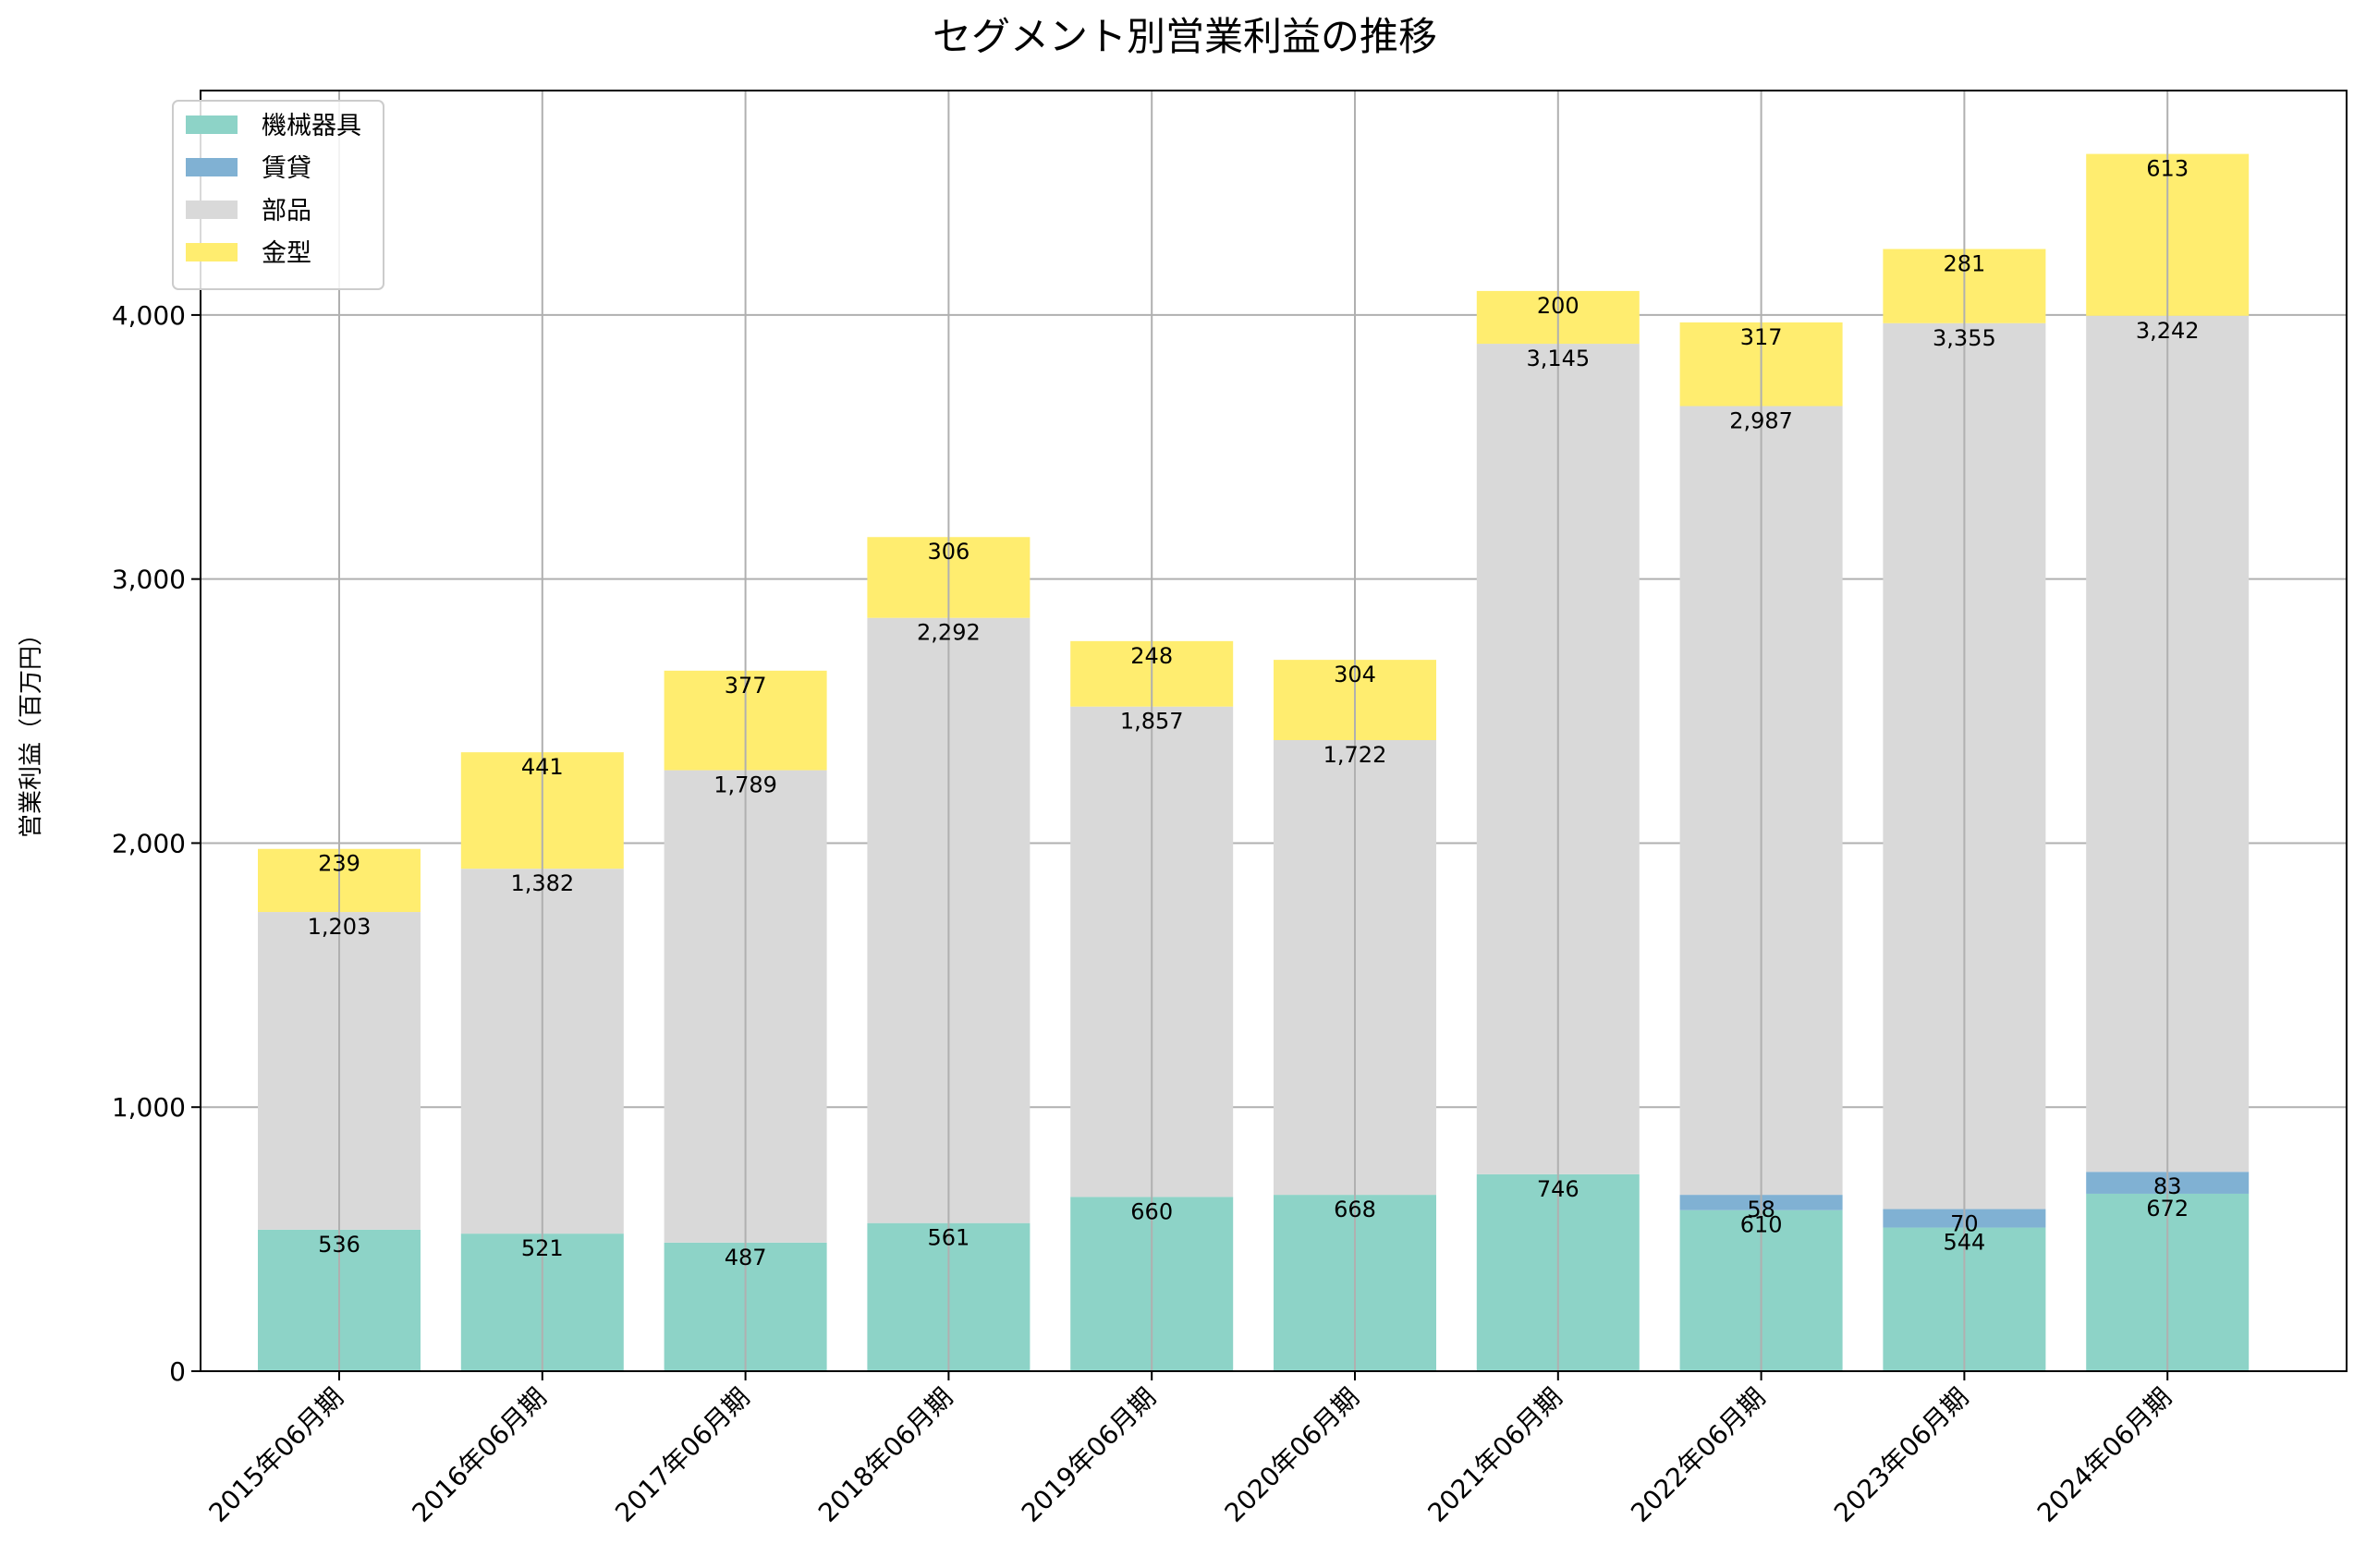  Describe the element at coordinates (276, 1455) in the screenshot. I see `x-tick-label: 2015年06月期` at that location.